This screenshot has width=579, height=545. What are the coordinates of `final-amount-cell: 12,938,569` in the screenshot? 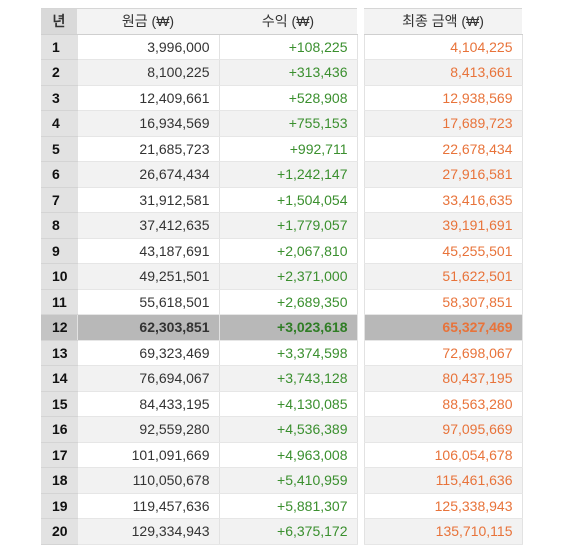 It's located at (443, 98).